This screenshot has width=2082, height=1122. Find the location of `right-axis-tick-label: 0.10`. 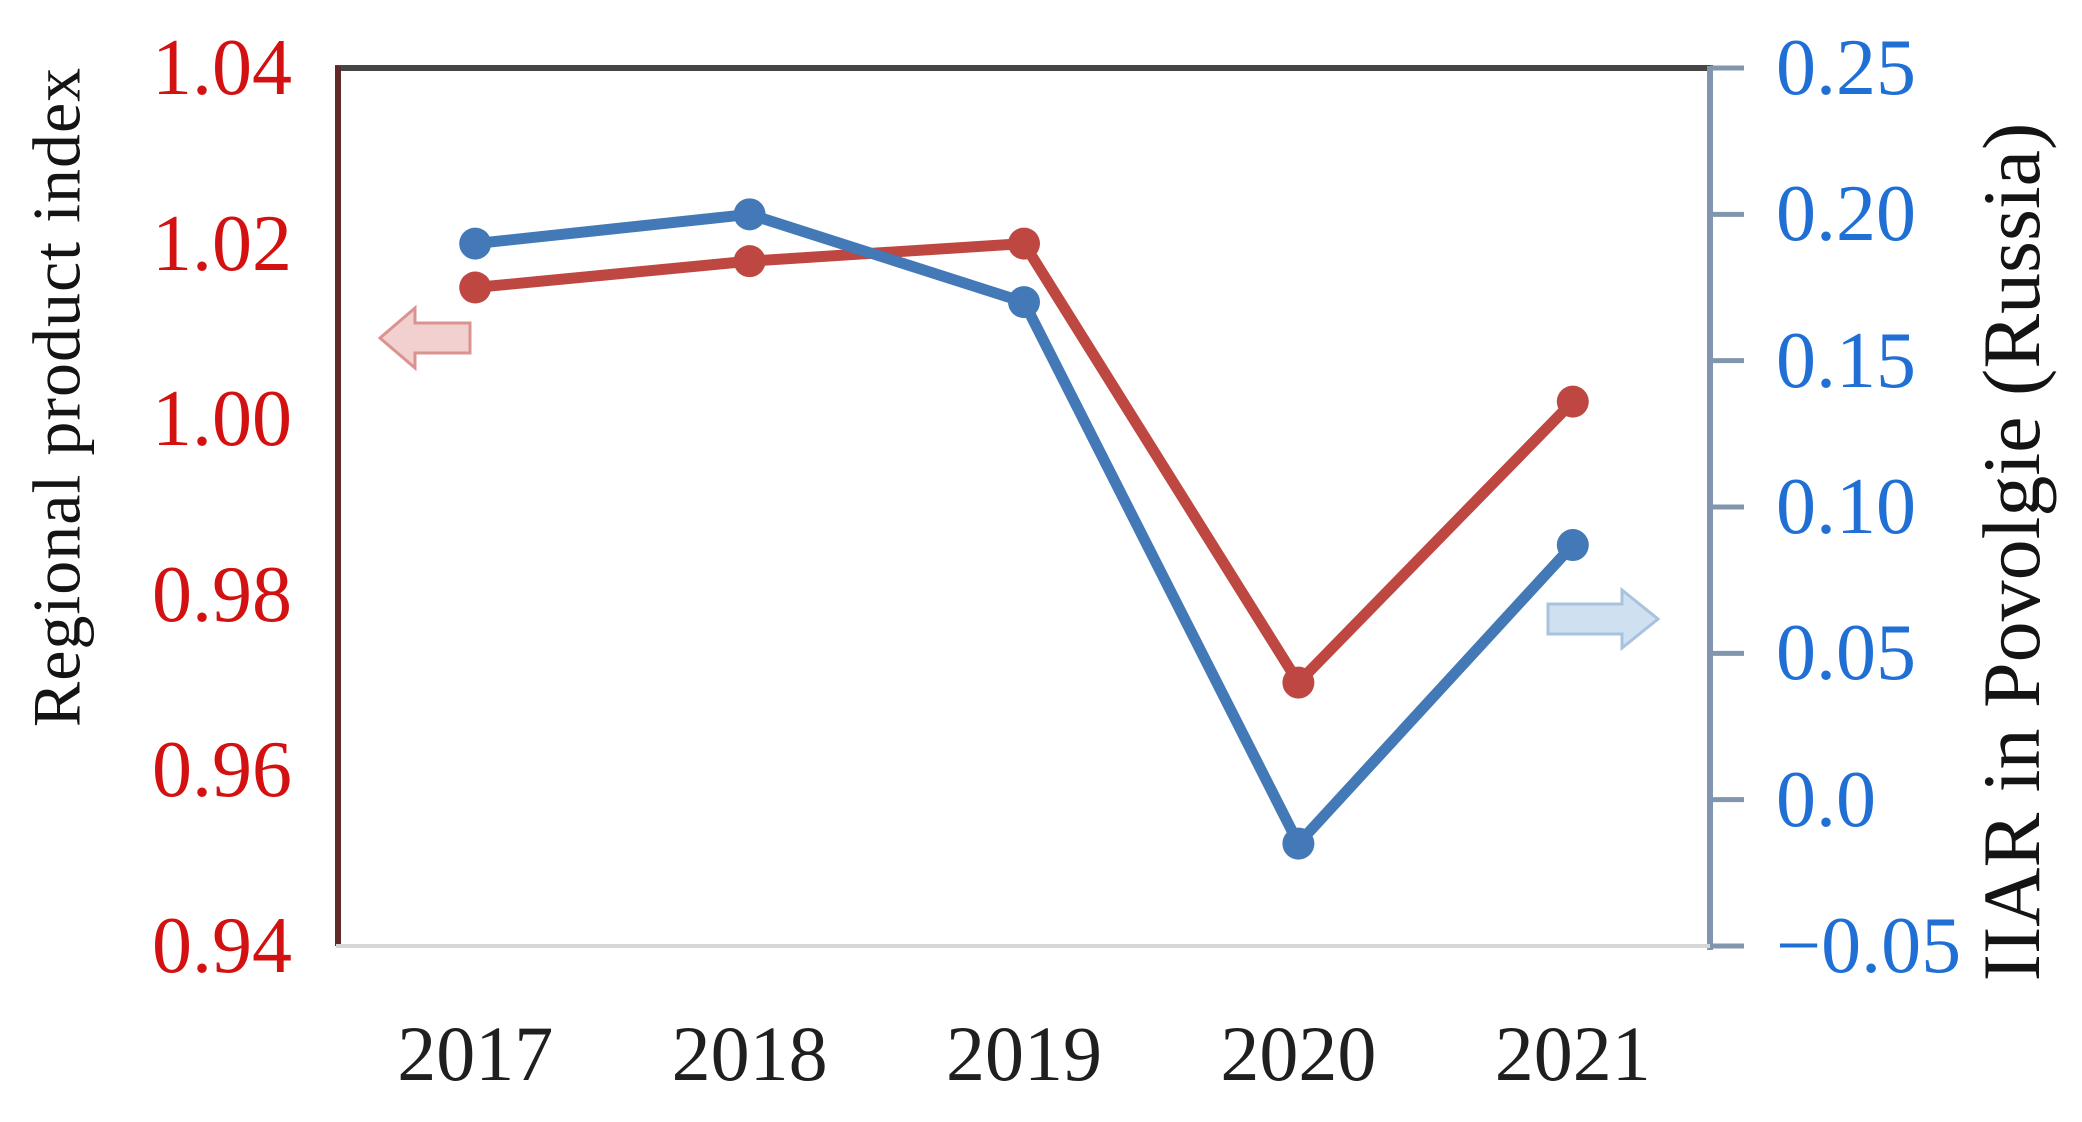

right-axis-tick-label: 0.10 is located at coordinates (1846, 507).